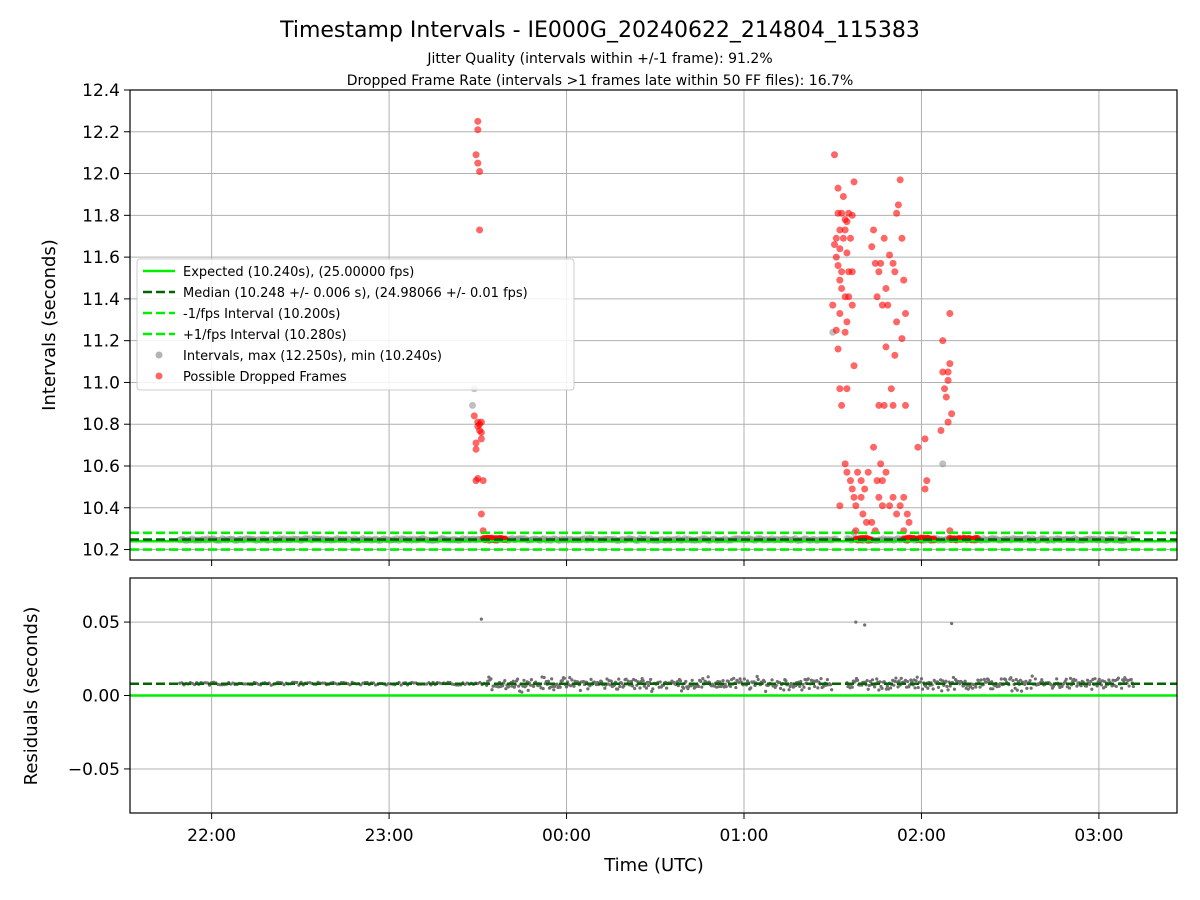  Describe the element at coordinates (31, 696) in the screenshot. I see `residuals-axis-label: Residuals (seconds)` at that location.